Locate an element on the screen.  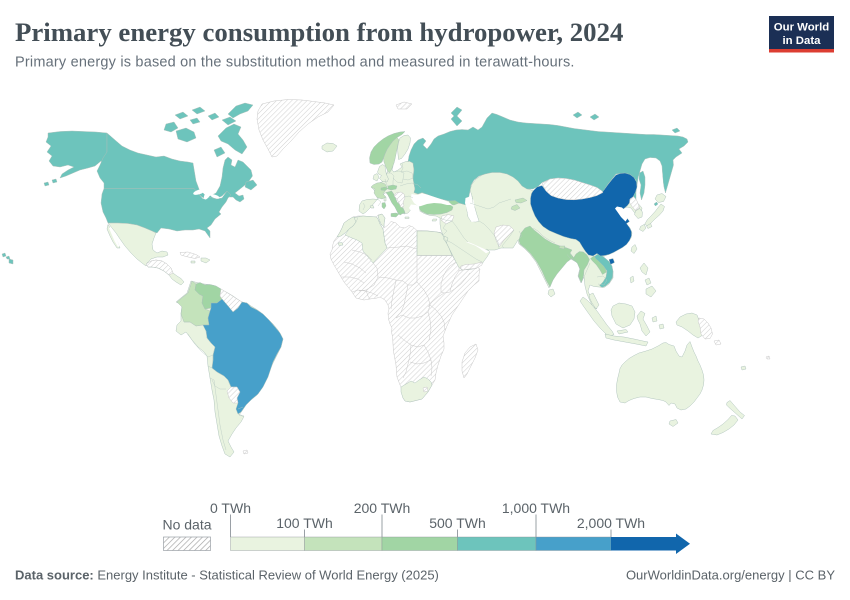
svg-text: Our World is located at coordinates (802, 28).